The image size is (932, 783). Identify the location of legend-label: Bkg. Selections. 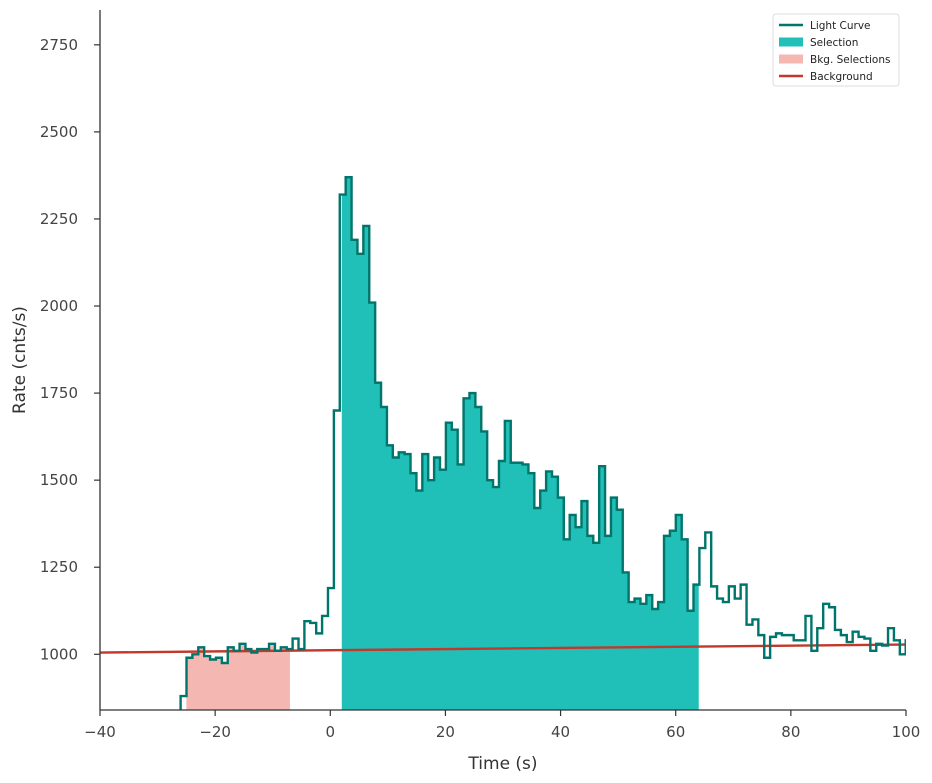
(850, 60).